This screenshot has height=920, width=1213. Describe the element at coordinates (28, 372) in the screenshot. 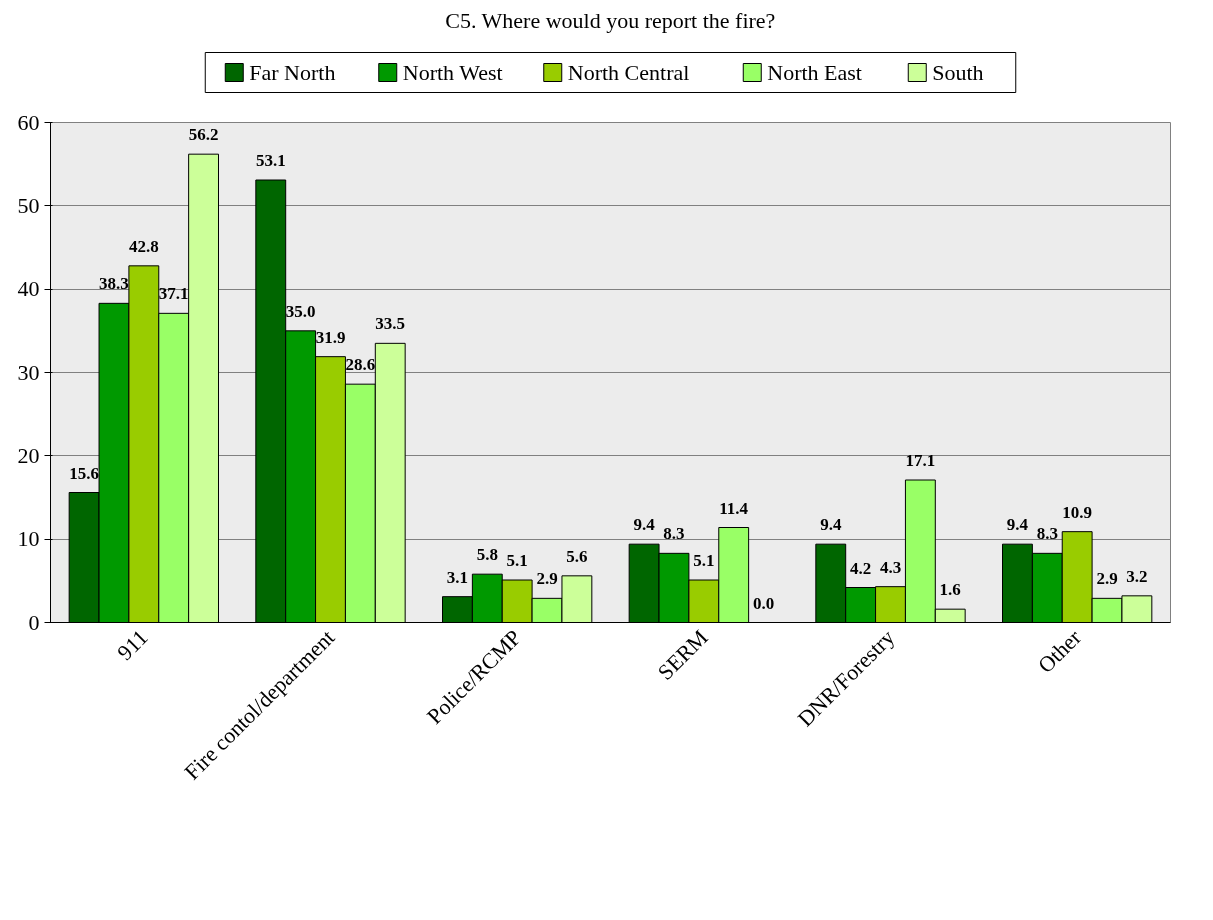

I see `y-tick-label: 30` at that location.